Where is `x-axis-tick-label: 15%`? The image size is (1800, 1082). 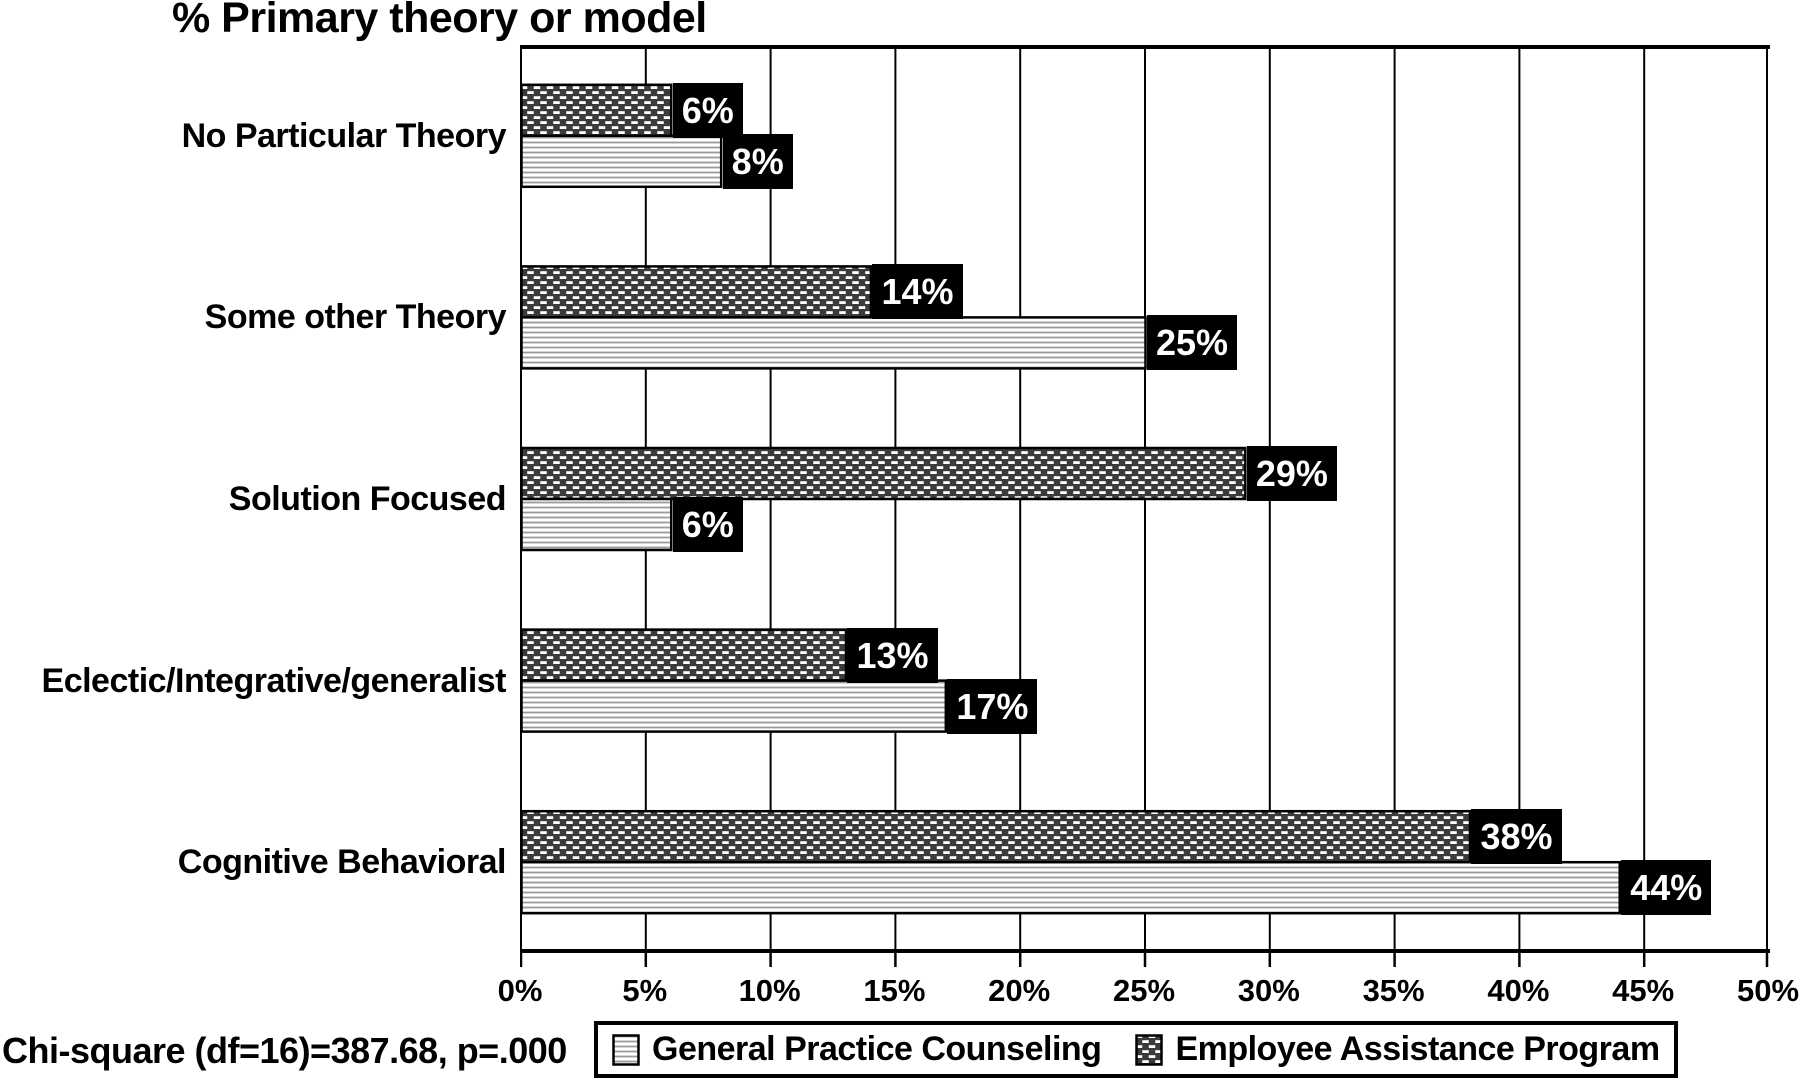 x-axis-tick-label: 15% is located at coordinates (894, 990).